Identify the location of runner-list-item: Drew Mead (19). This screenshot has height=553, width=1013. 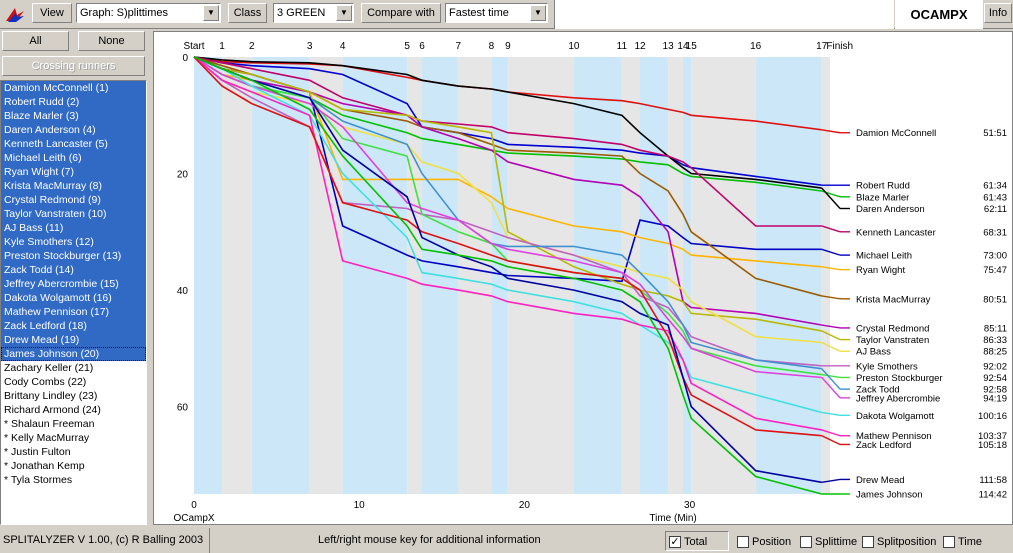
(73, 340).